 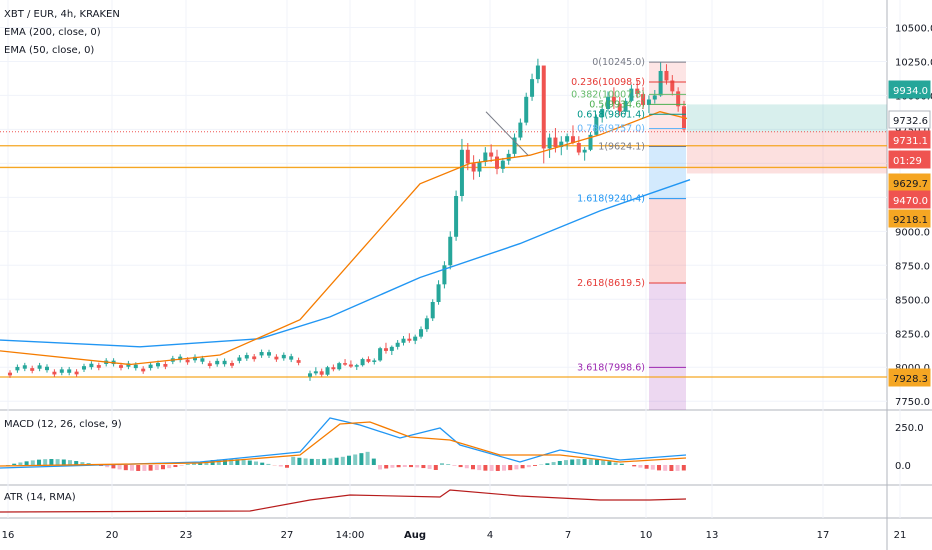 I want to click on macd-legend: MACD (12, 26, close, 9), so click(x=63, y=424).